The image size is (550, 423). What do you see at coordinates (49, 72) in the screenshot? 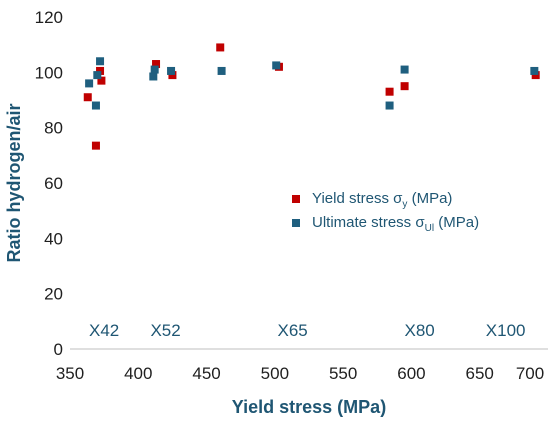
I see `y-tick-label: 100` at bounding box center [49, 72].